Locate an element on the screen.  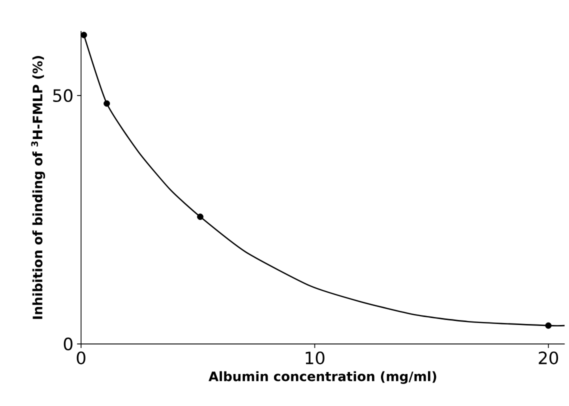
y-axis-title: Inhibition of binding of $^{3}$H-FMLP (%) is located at coordinates (38, 187).